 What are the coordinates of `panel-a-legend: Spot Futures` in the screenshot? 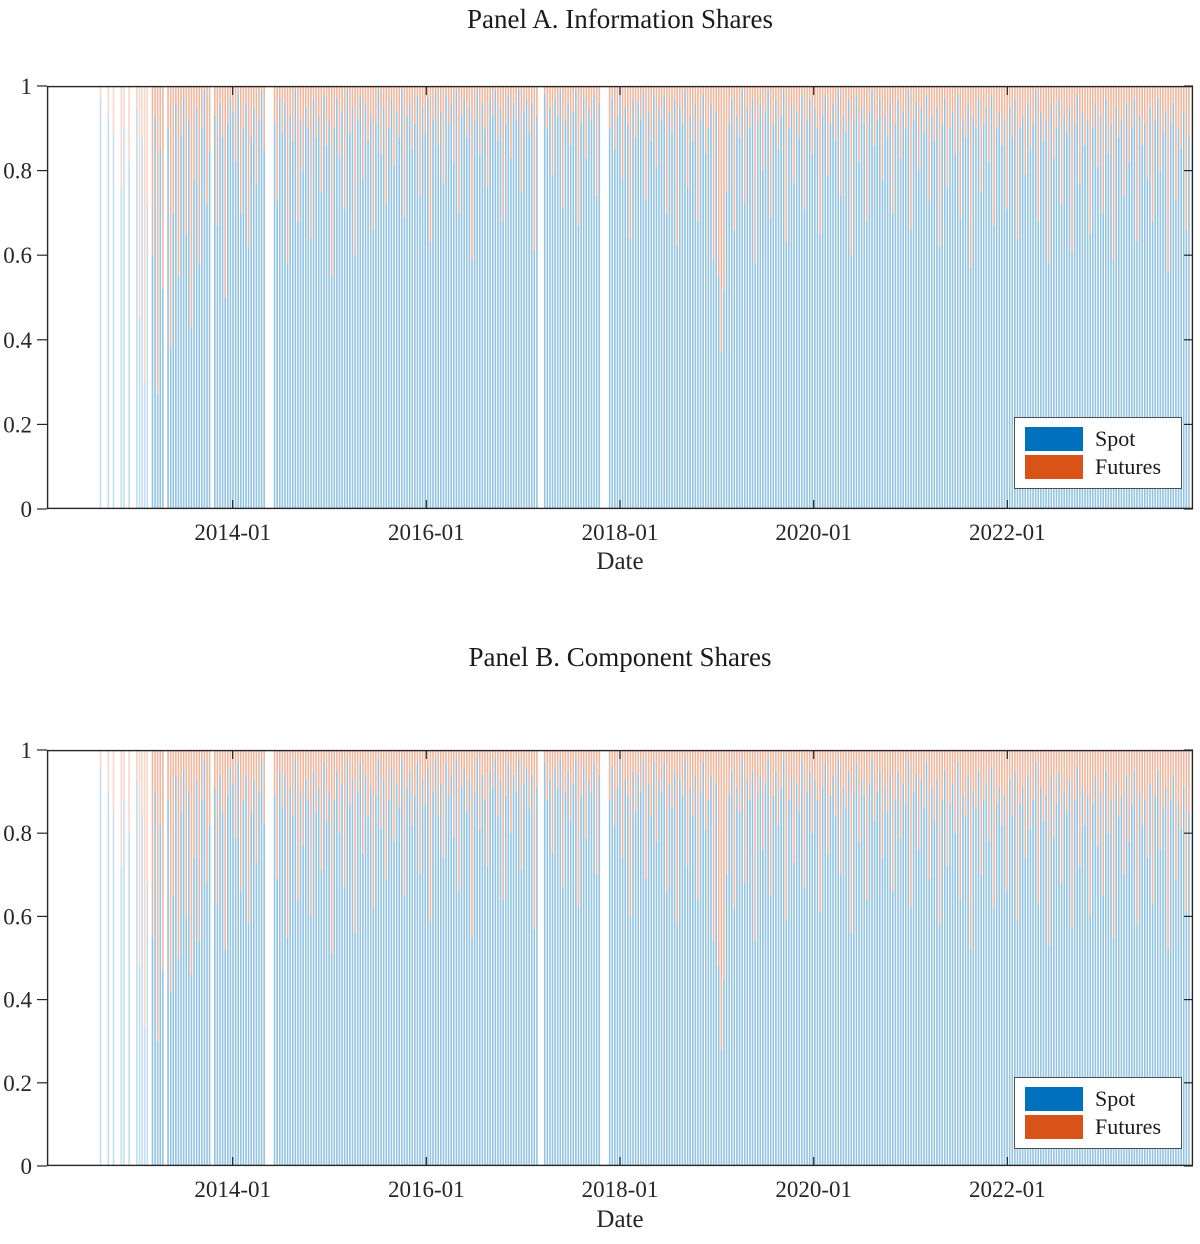 It's located at (1098, 453).